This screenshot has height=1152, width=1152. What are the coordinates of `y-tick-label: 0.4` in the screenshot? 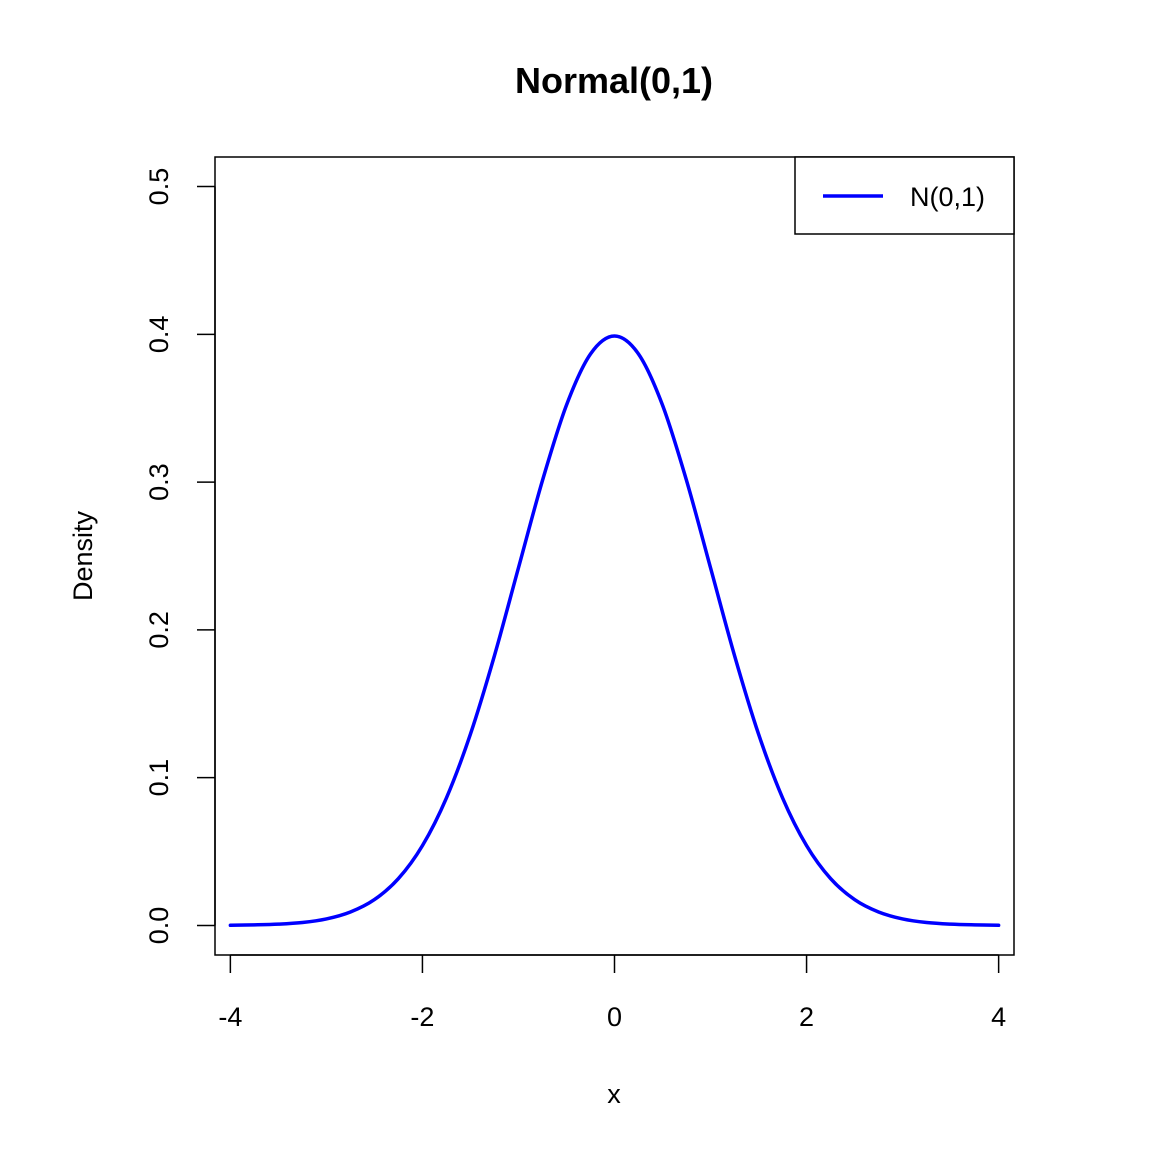 It's located at (159, 335).